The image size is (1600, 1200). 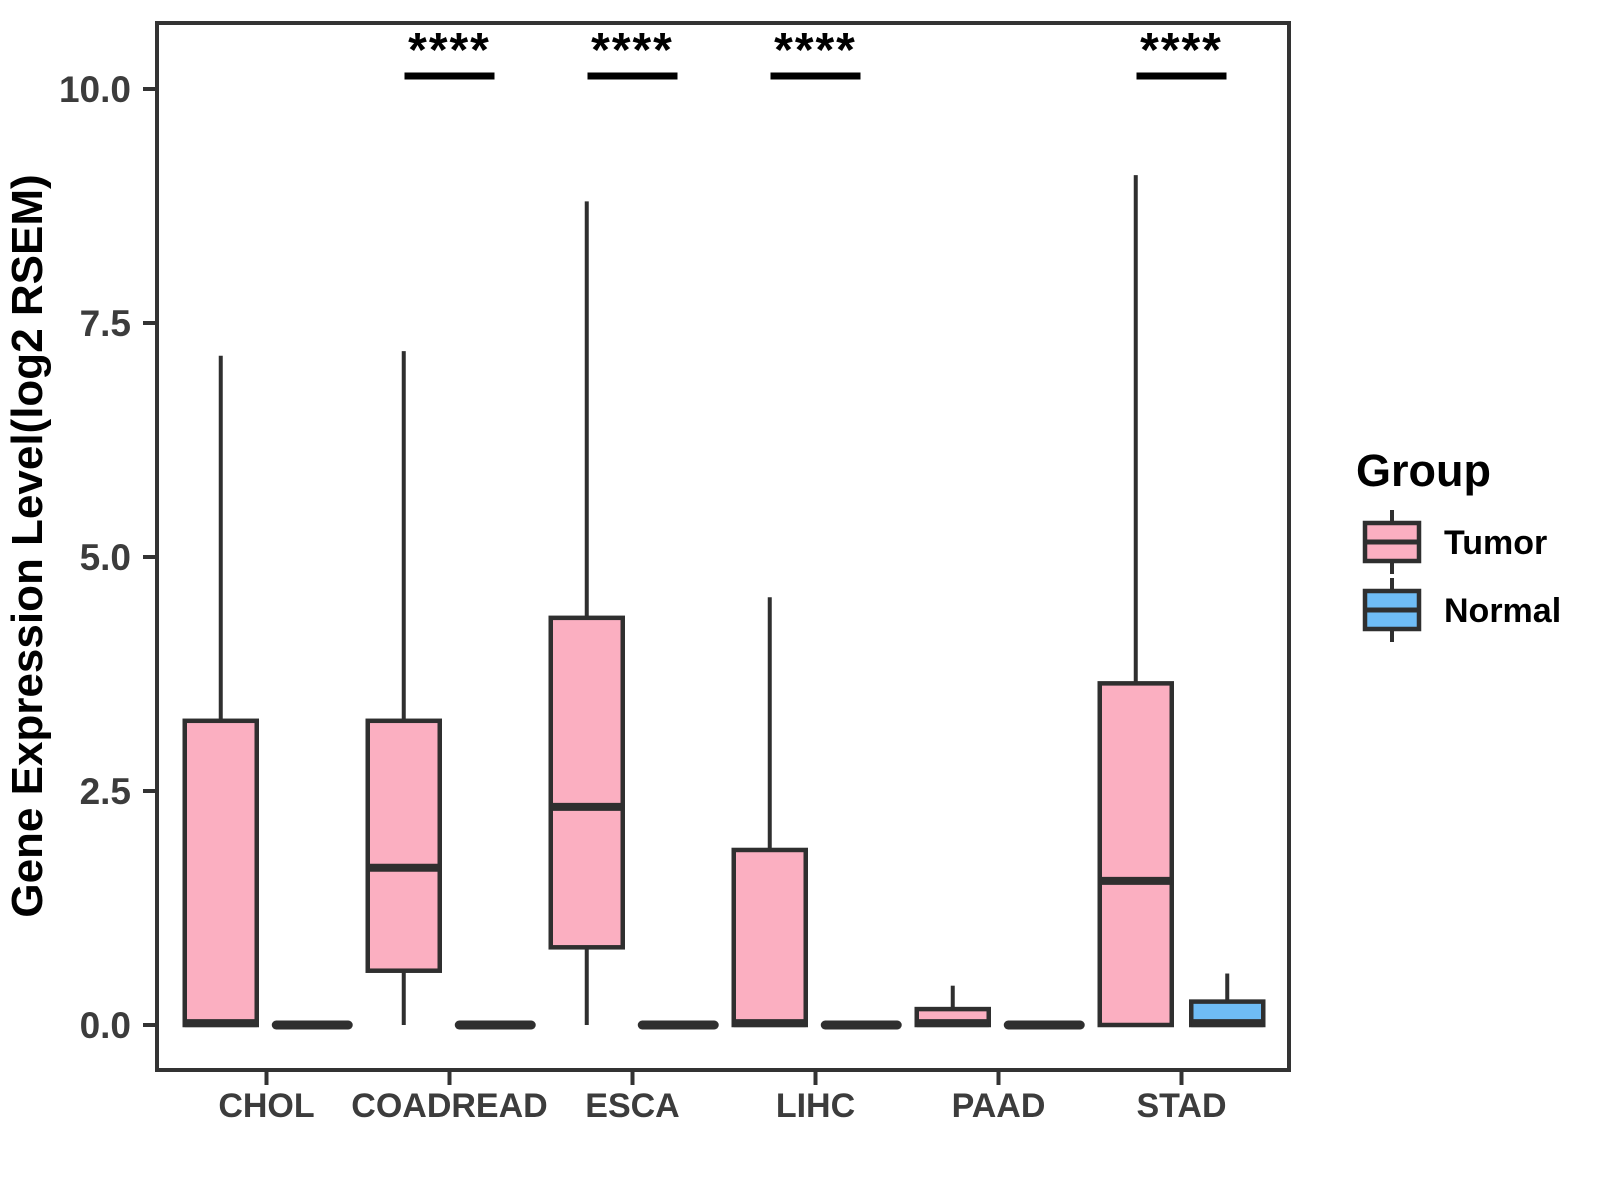 I want to click on x-tick-label: STAD, so click(x=1181, y=1106).